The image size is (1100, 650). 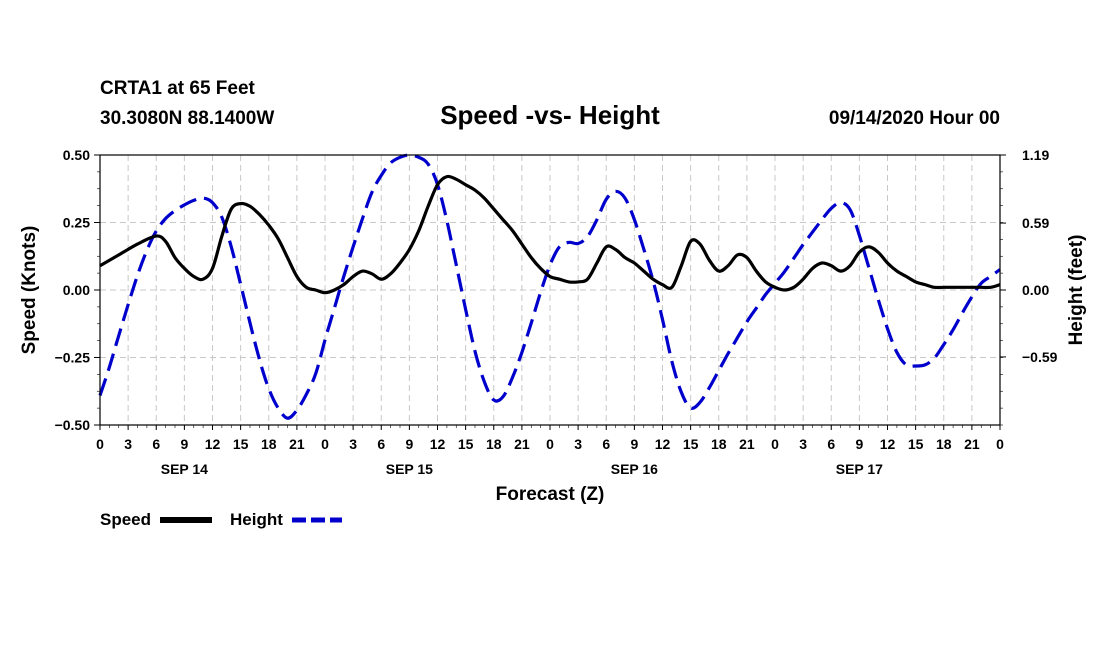 What do you see at coordinates (178, 88) in the screenshot?
I see `station-title: CRTA1 at 65 Feet` at bounding box center [178, 88].